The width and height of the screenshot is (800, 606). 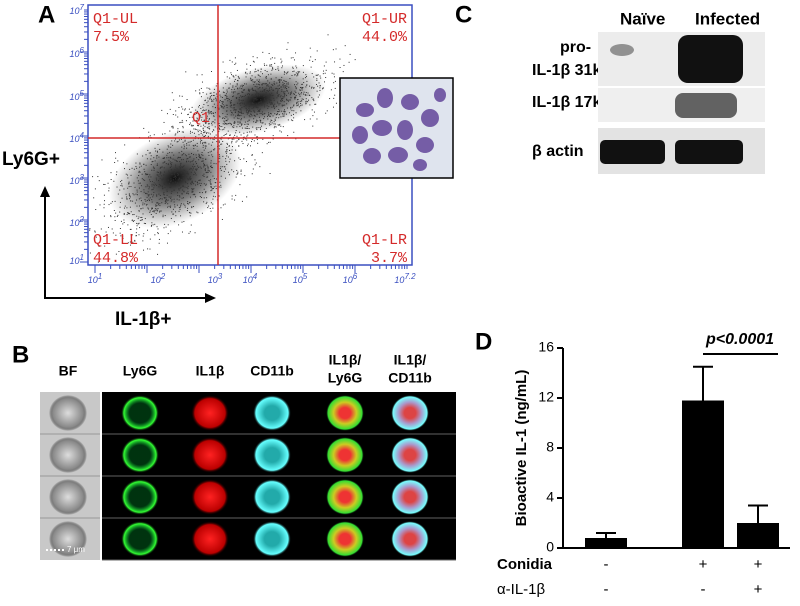 What do you see at coordinates (410, 497) in the screenshot?
I see `cell-image` at bounding box center [410, 497].